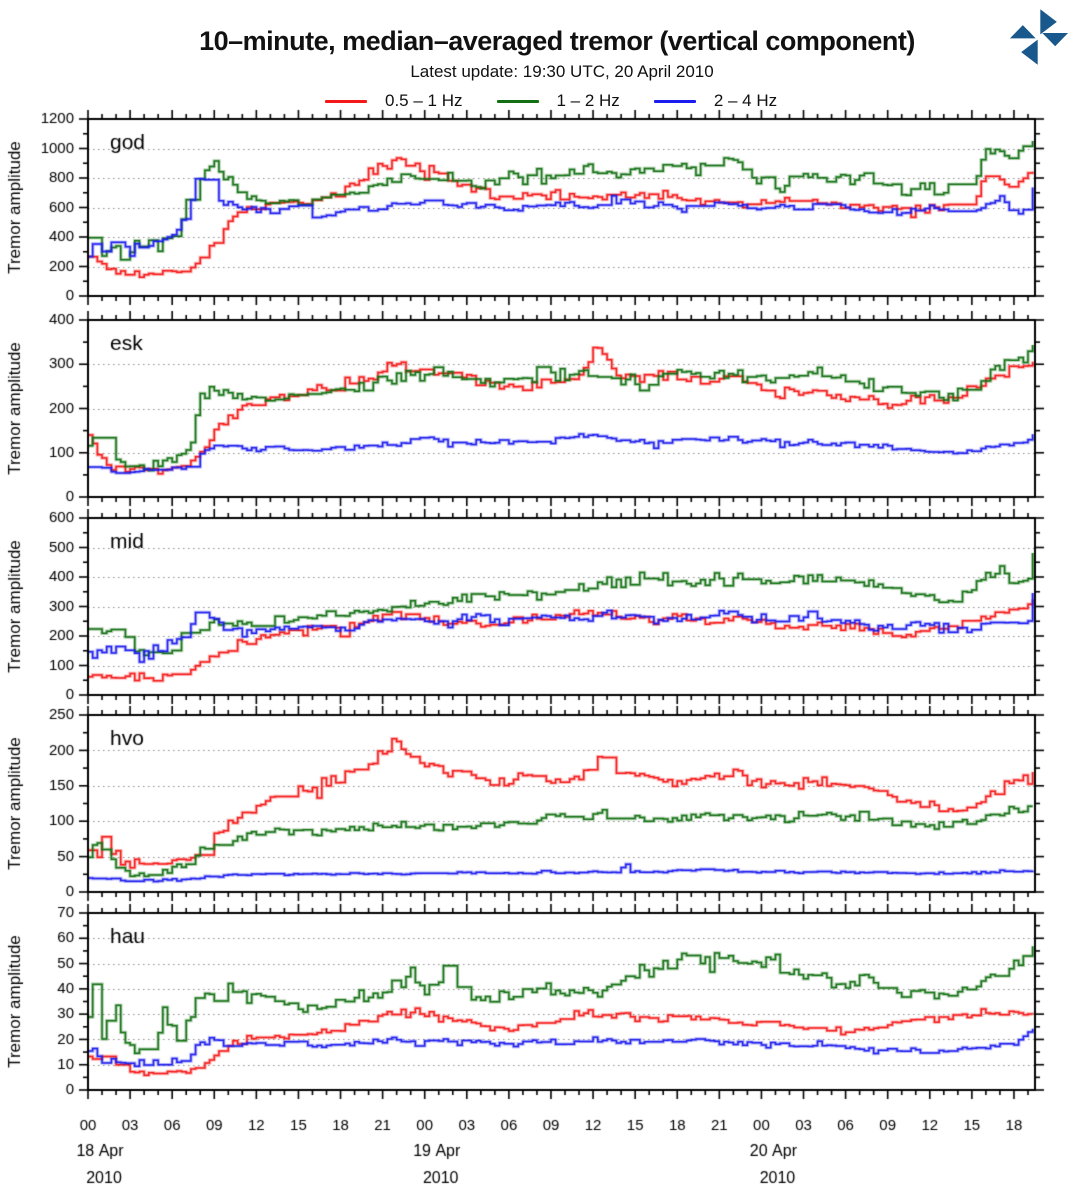  Describe the element at coordinates (424, 100) in the screenshot. I see `legend-label: 0.5 – 1 Hz` at that location.